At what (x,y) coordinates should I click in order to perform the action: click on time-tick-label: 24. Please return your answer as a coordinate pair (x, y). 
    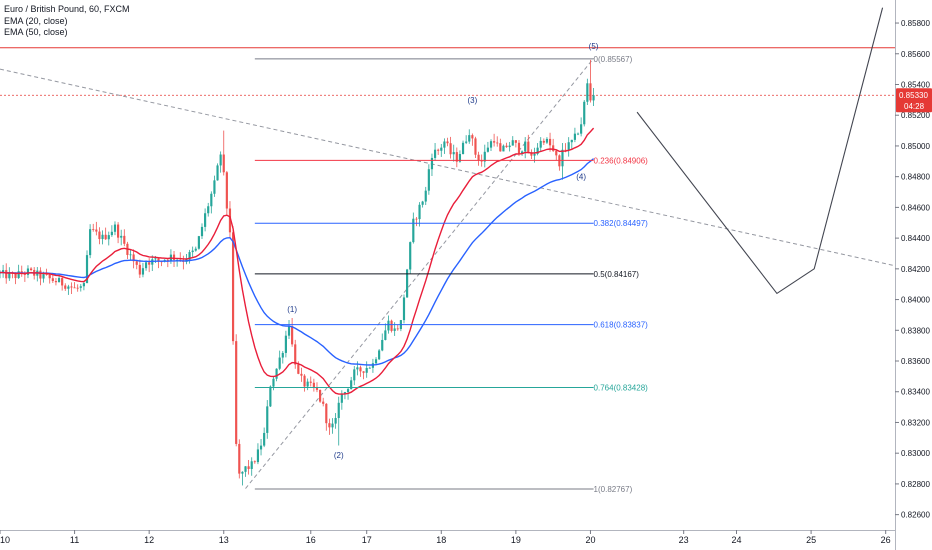
    Looking at the image, I should click on (737, 540).